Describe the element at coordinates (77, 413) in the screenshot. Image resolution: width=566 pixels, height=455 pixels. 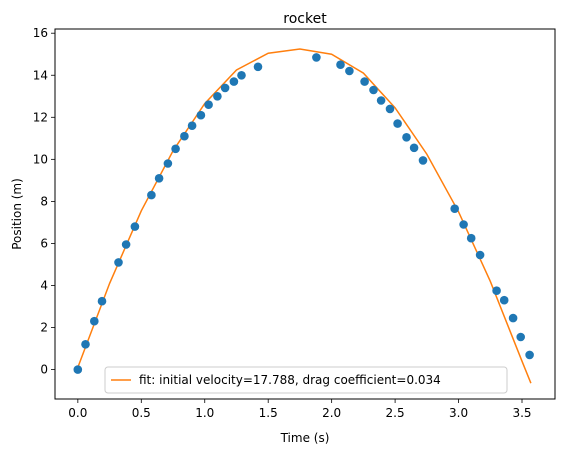
I see `x-tick-label: 0.0` at that location.